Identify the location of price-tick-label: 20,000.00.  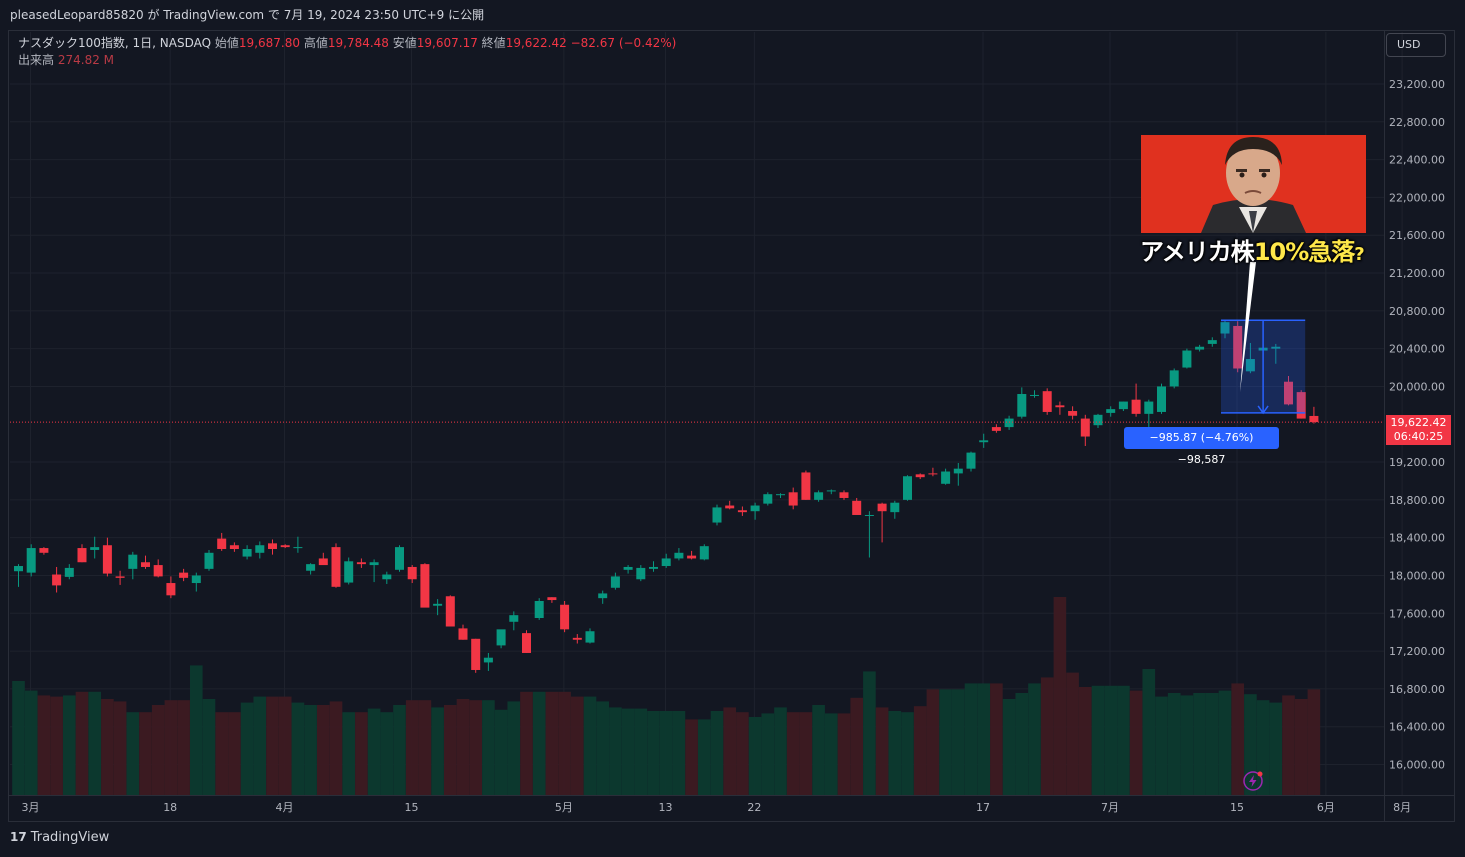
(1417, 386).